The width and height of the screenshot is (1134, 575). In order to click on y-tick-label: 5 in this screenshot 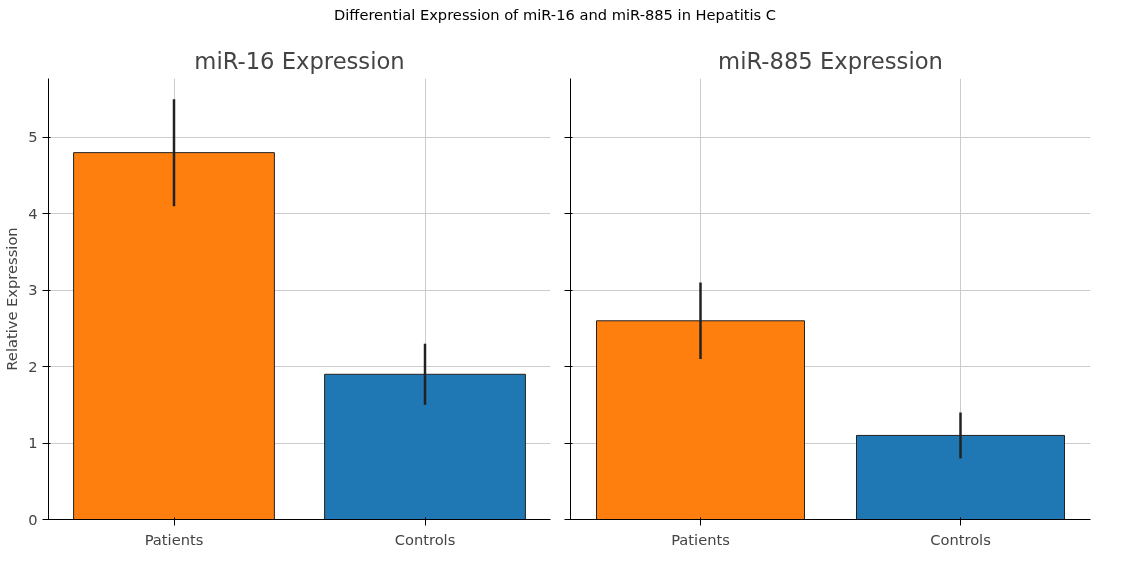, I will do `click(33, 137)`.